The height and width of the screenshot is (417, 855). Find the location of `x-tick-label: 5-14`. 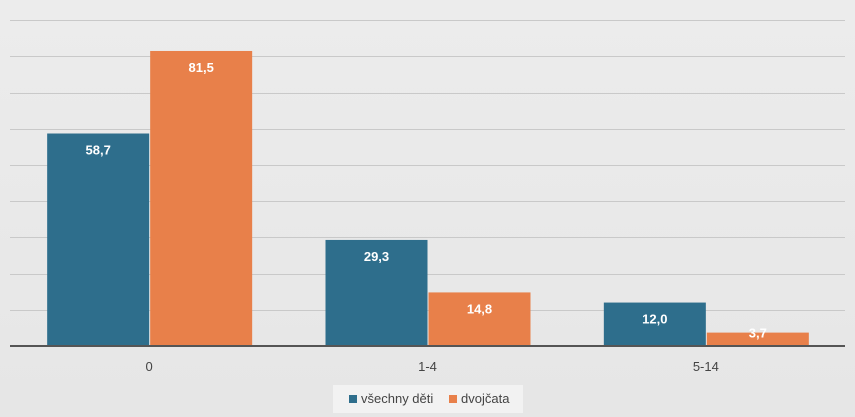

x-tick-label: 5-14 is located at coordinates (706, 366).